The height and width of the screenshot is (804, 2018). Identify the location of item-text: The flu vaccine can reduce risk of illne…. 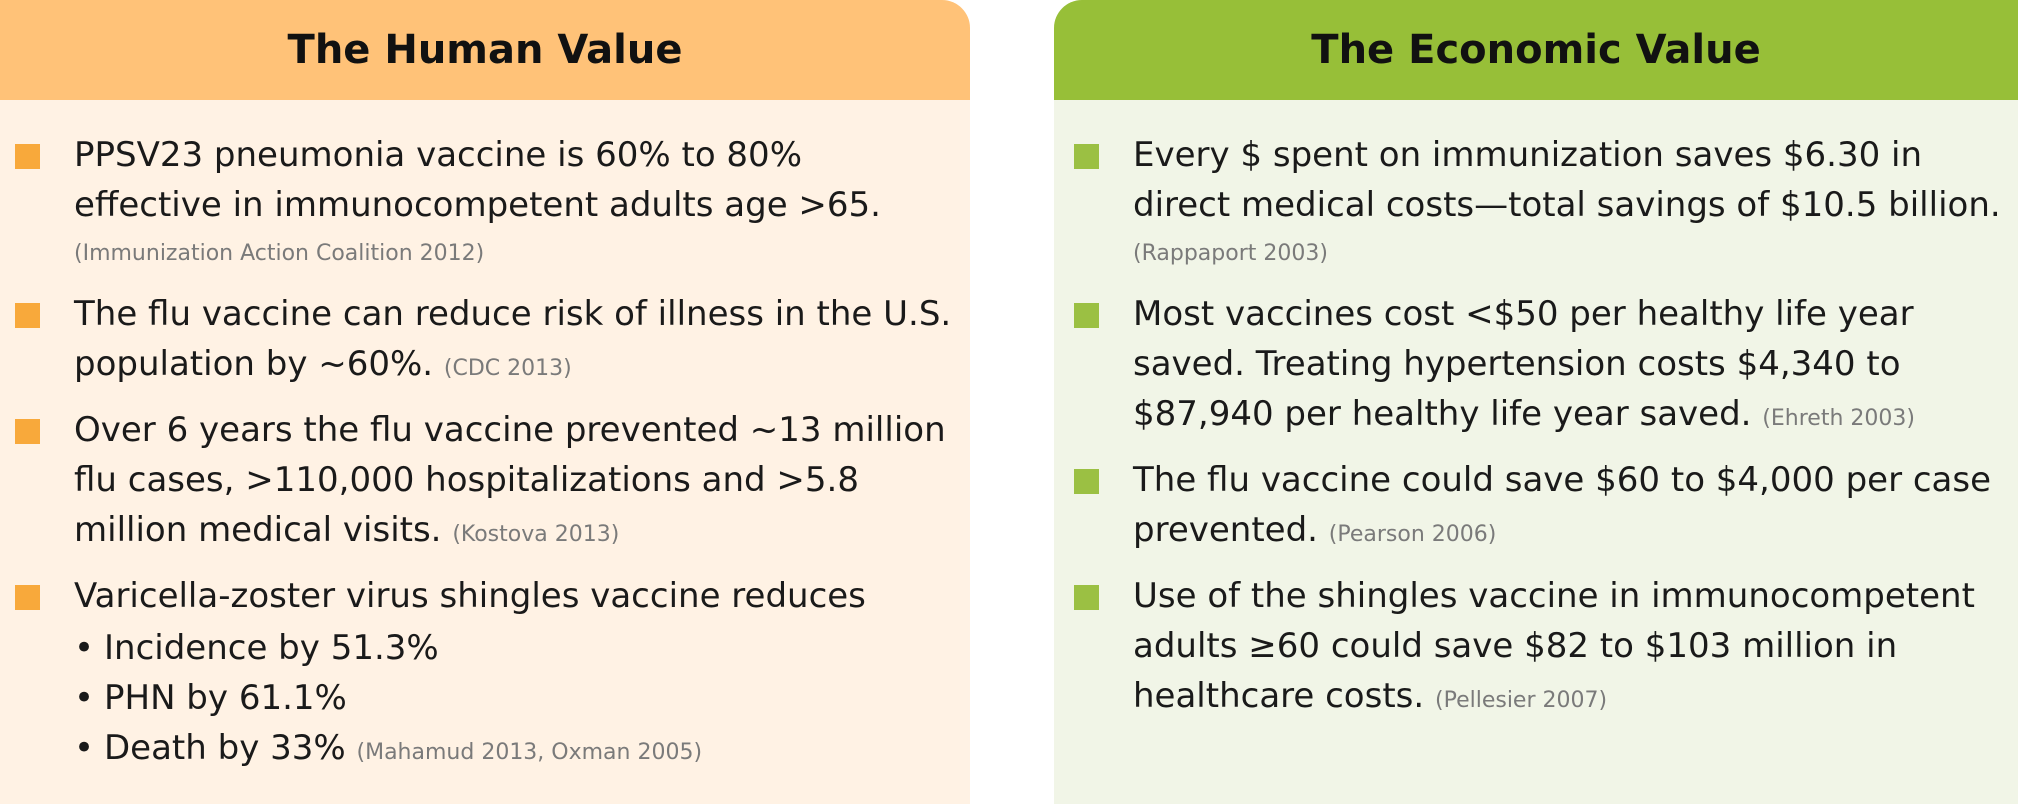
(513, 339).